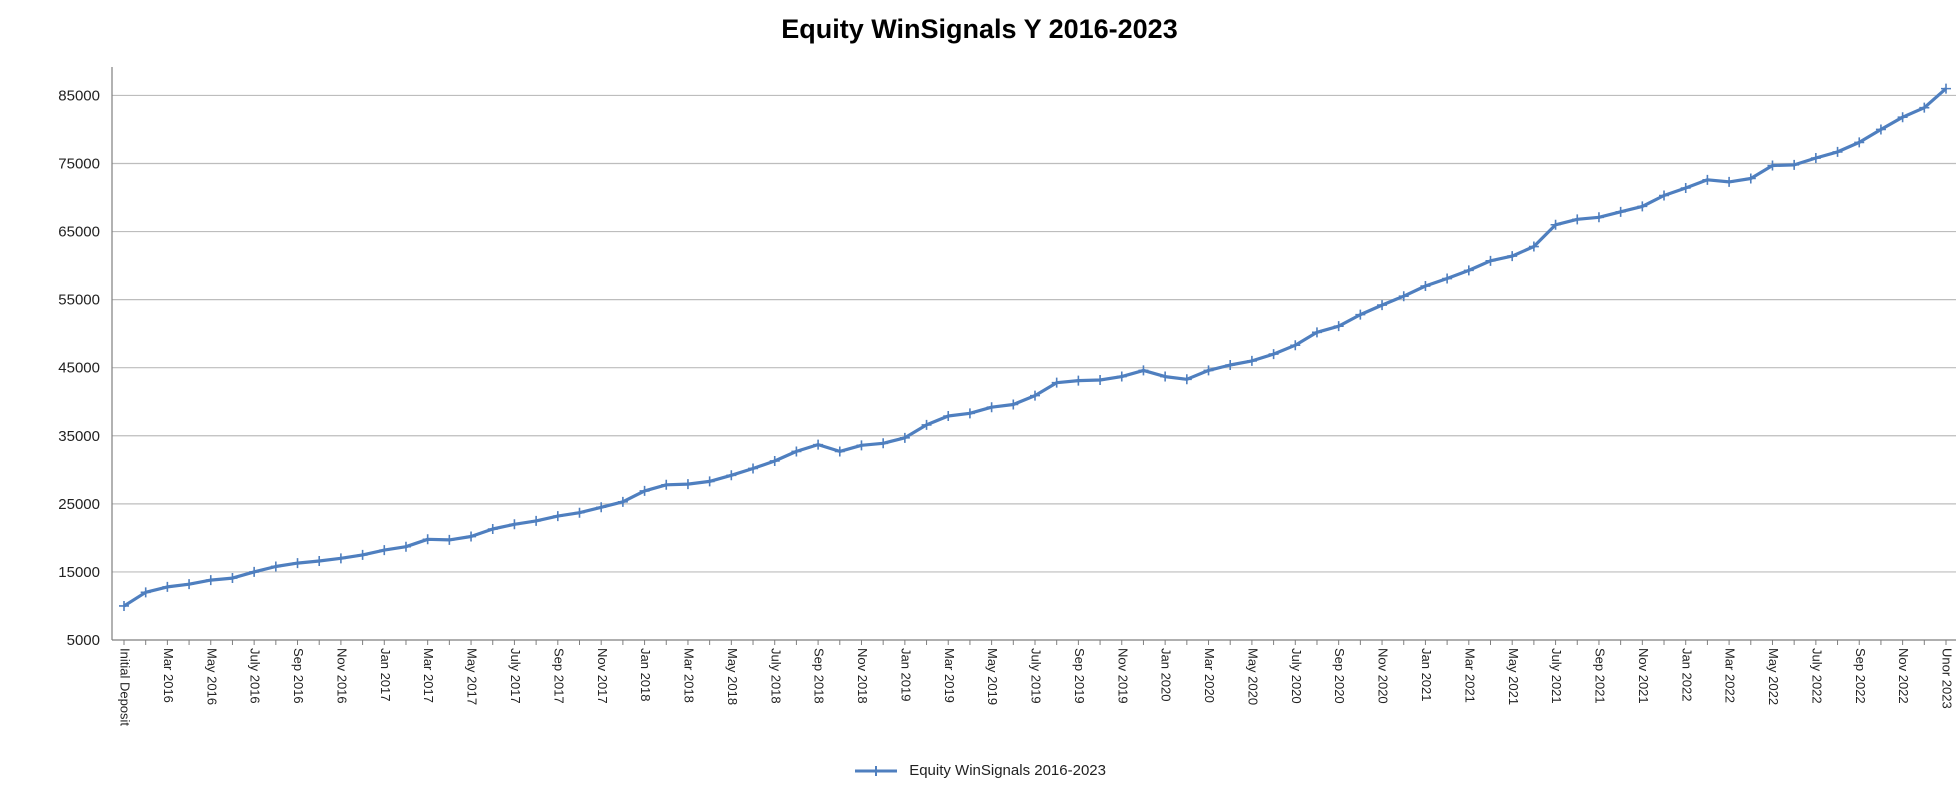  I want to click on x-tick-label: Jan 2020, so click(1166, 675).